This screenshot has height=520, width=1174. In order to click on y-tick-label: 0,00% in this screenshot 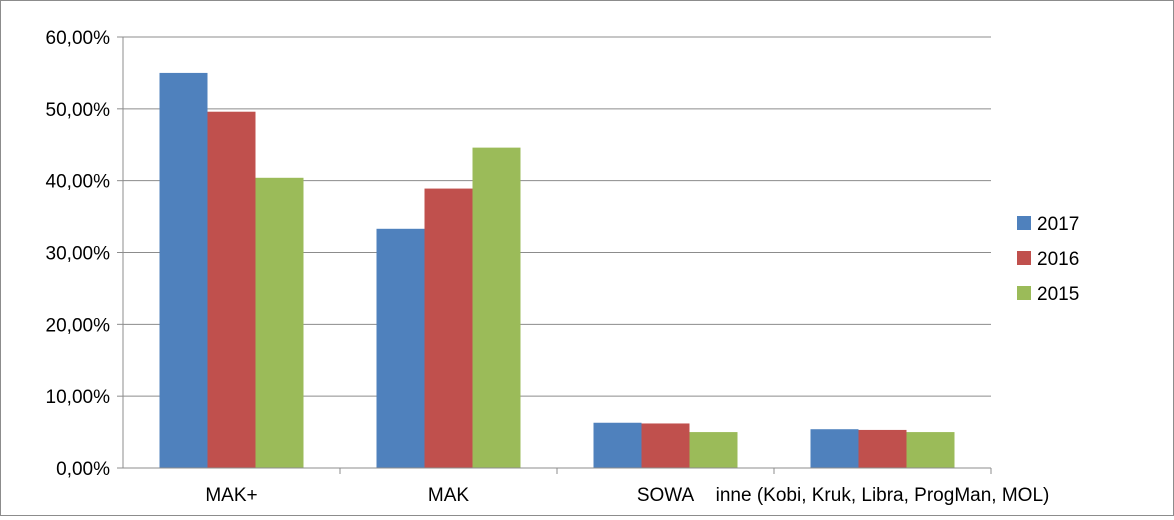, I will do `click(83, 469)`.